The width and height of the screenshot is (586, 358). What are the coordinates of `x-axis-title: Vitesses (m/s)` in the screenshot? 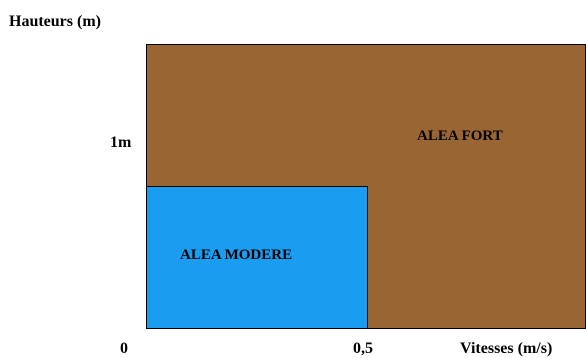 It's located at (506, 348).